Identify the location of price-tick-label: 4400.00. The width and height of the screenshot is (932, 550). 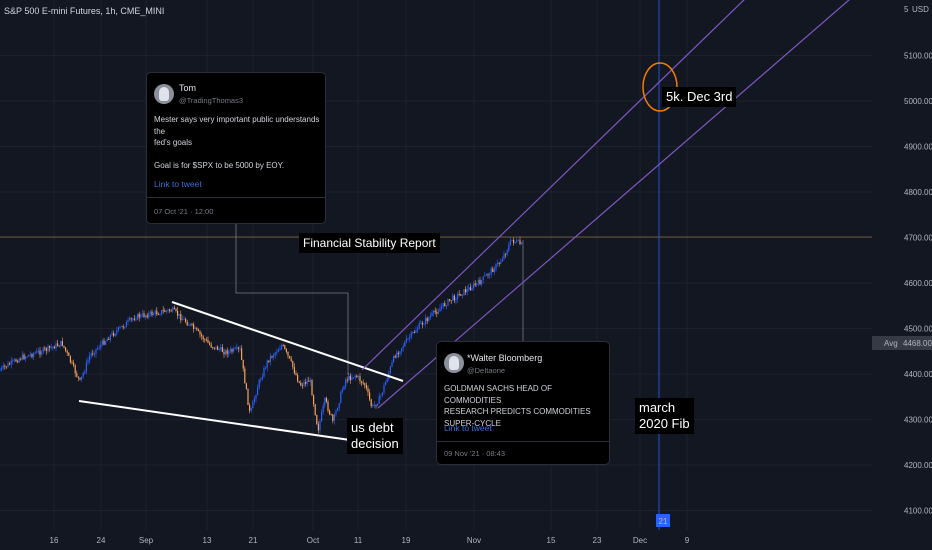
(918, 374).